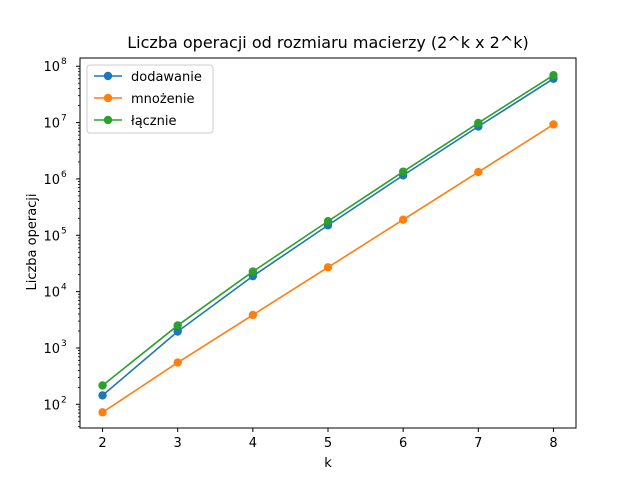 The width and height of the screenshot is (640, 480). I want to click on y-tick-exponent: 2, so click(64, 400).